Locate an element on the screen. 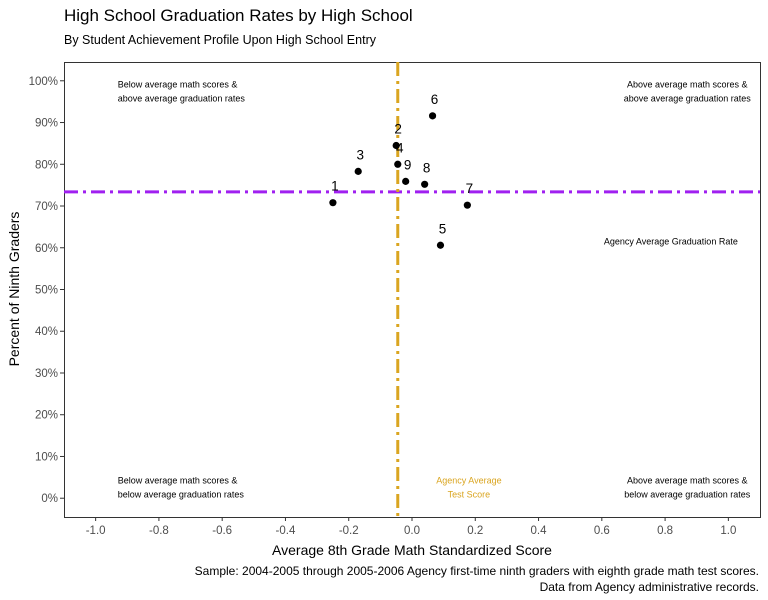 The width and height of the screenshot is (768, 600). caption-line-2: Data from Agency administrative records. is located at coordinates (649, 587).